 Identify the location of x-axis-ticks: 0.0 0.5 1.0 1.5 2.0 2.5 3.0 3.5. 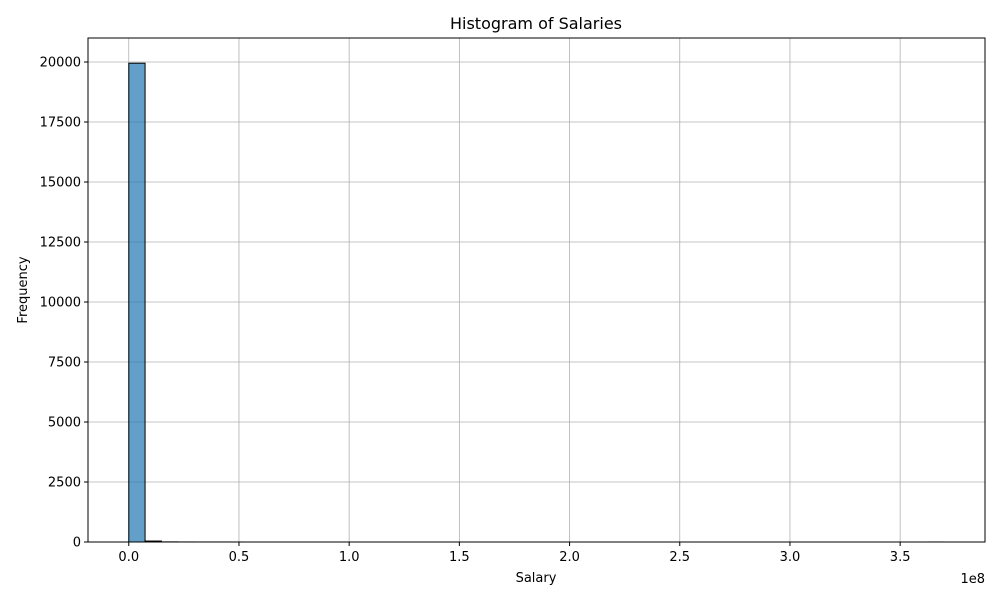
(514, 553).